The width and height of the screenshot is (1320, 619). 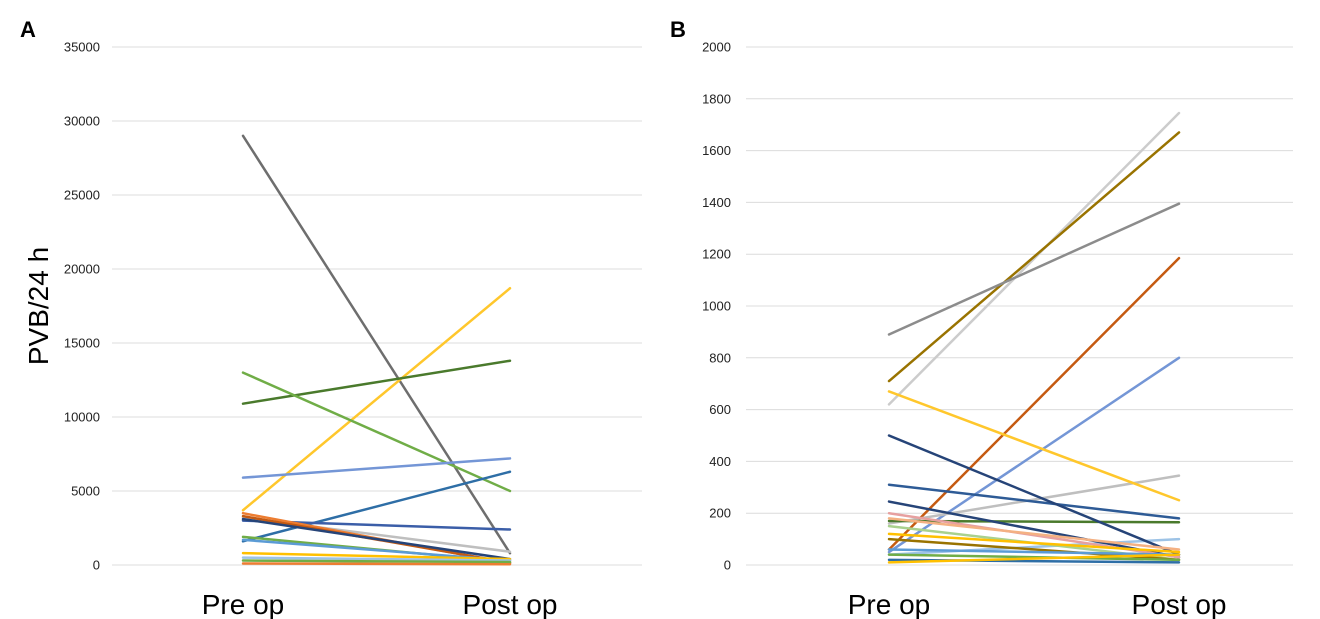 I want to click on panel-b-x-category-label: Post op, so click(x=1179, y=604).